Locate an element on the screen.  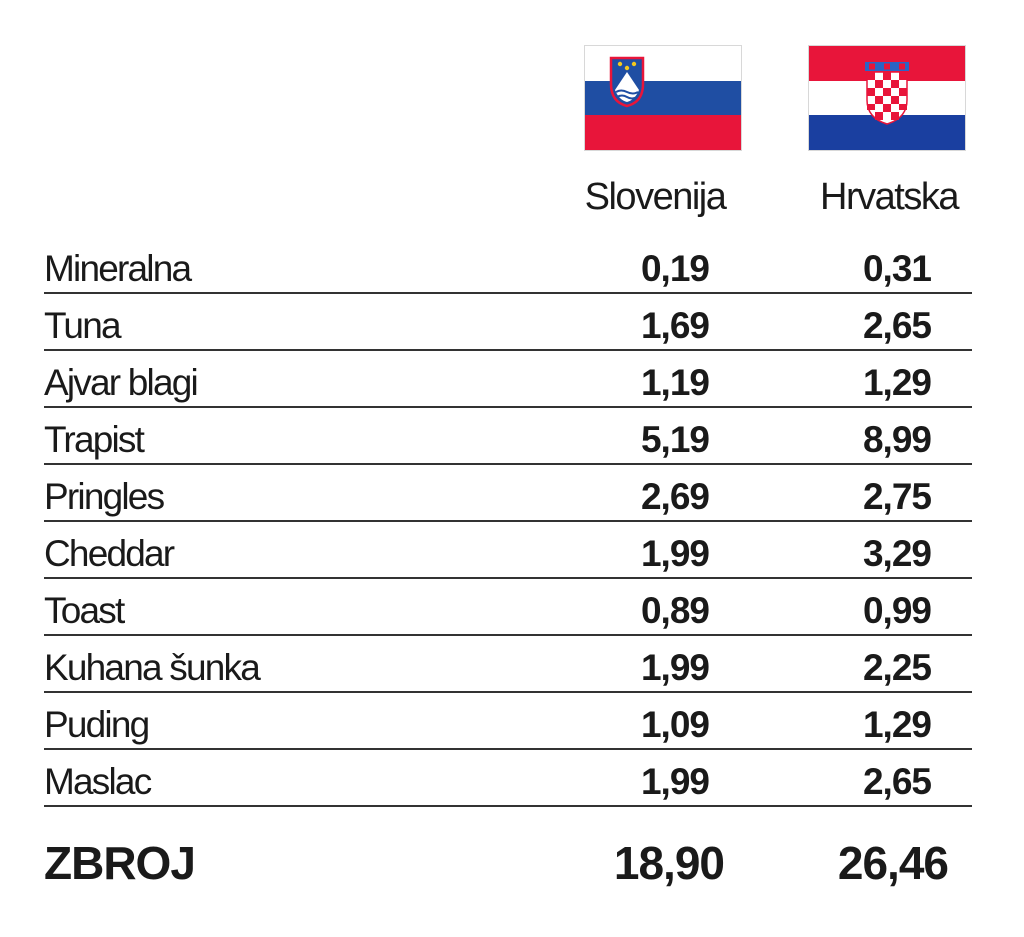
column-header-slovenija: Slovenija is located at coordinates (655, 197).